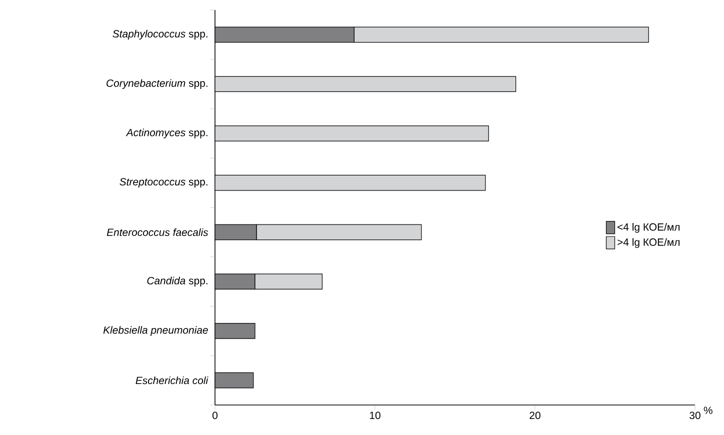 The height and width of the screenshot is (435, 724). I want to click on y-tick-label: Corynebacterium spp., so click(157, 84).